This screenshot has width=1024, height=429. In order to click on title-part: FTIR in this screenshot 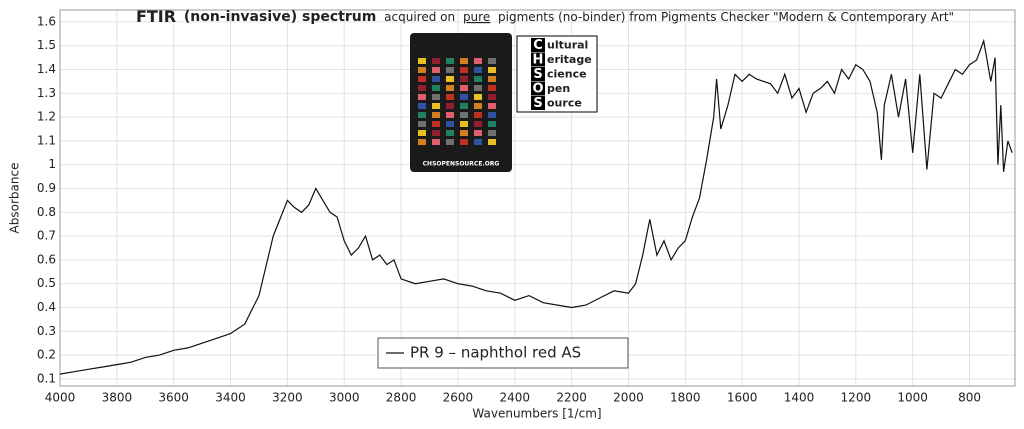, I will do `click(156, 16)`.